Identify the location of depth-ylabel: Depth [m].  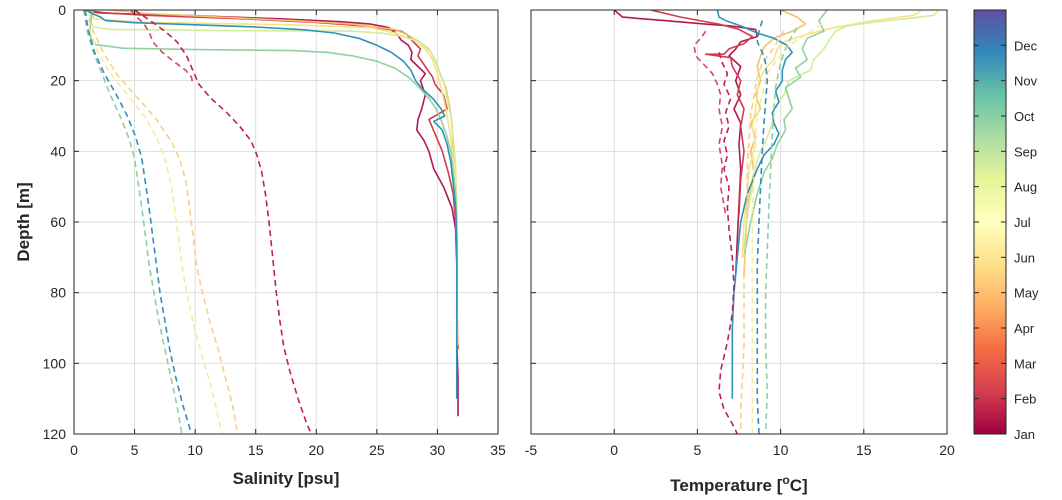
(23, 221).